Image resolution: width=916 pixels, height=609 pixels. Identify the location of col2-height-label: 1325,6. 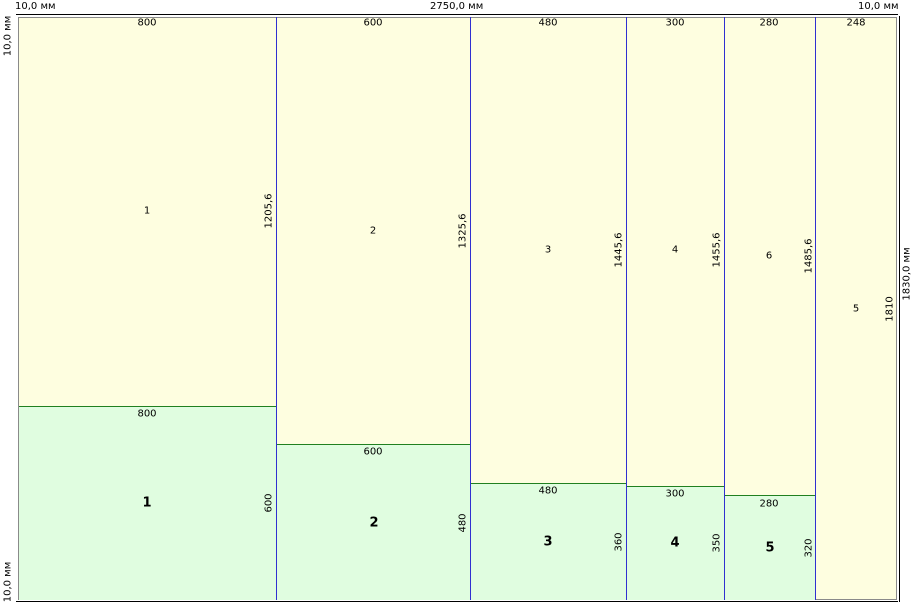
(463, 231).